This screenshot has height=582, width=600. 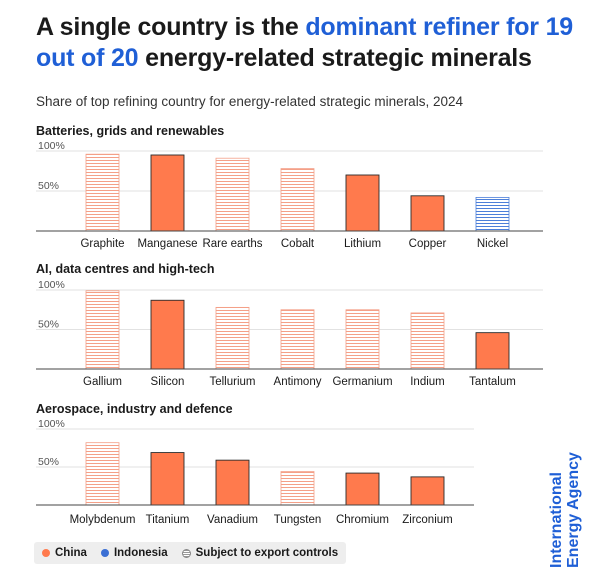 What do you see at coordinates (51, 146) in the screenshot?
I see `ytick-label-1-100: 100%` at bounding box center [51, 146].